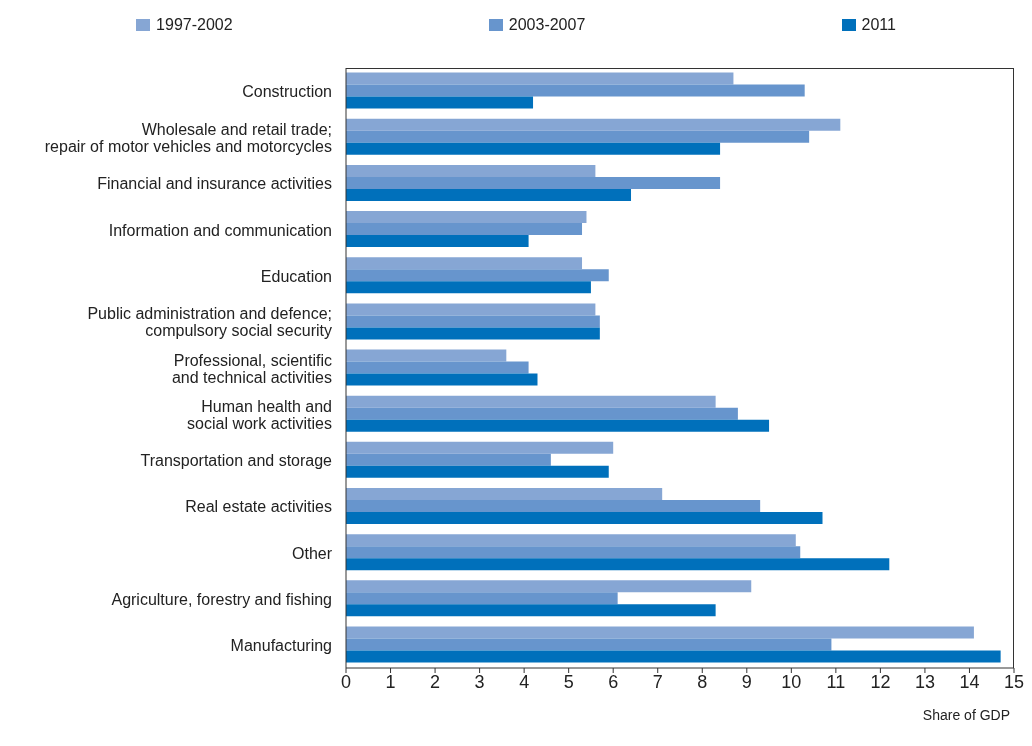  I want to click on x-tick-label: 12, so click(880, 681).